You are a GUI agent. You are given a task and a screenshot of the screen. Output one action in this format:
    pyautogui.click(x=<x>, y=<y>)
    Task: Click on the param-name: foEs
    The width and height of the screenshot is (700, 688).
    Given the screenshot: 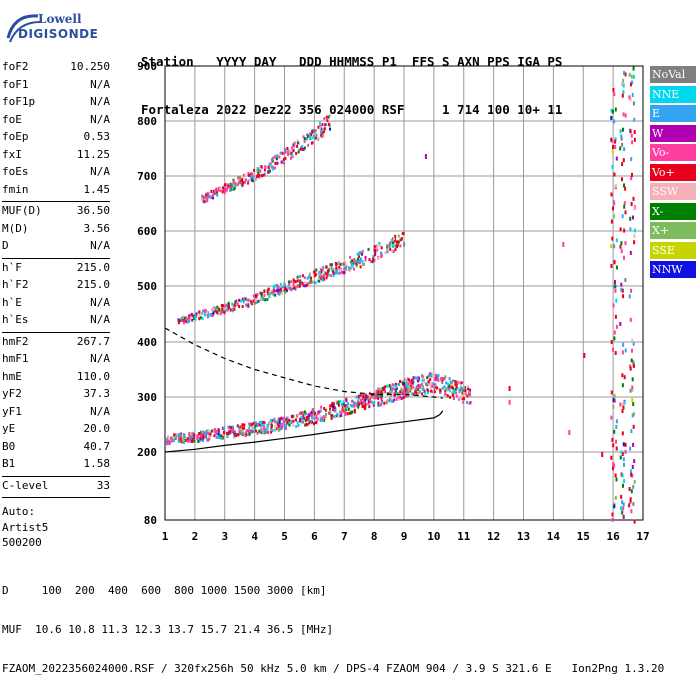 What is the action you would take?
    pyautogui.click(x=15, y=171)
    